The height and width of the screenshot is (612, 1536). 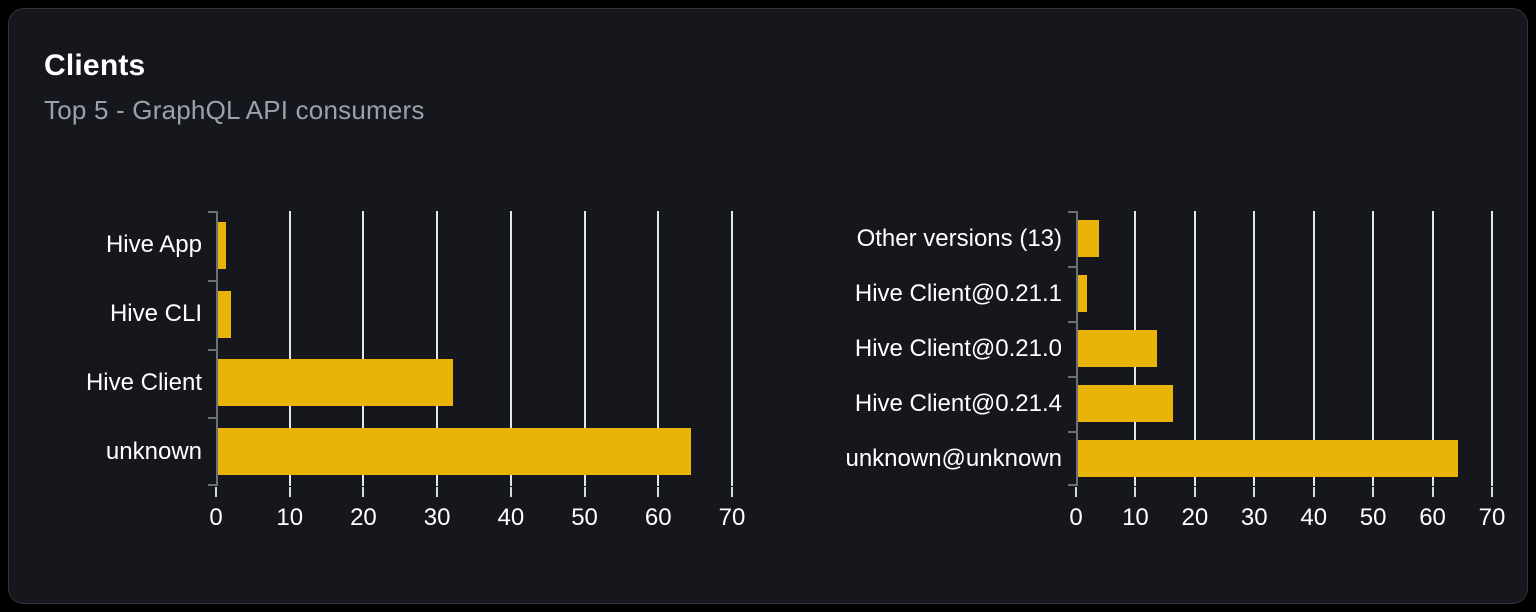 I want to click on y-axis-category-label: Other versions (13), so click(x=959, y=238).